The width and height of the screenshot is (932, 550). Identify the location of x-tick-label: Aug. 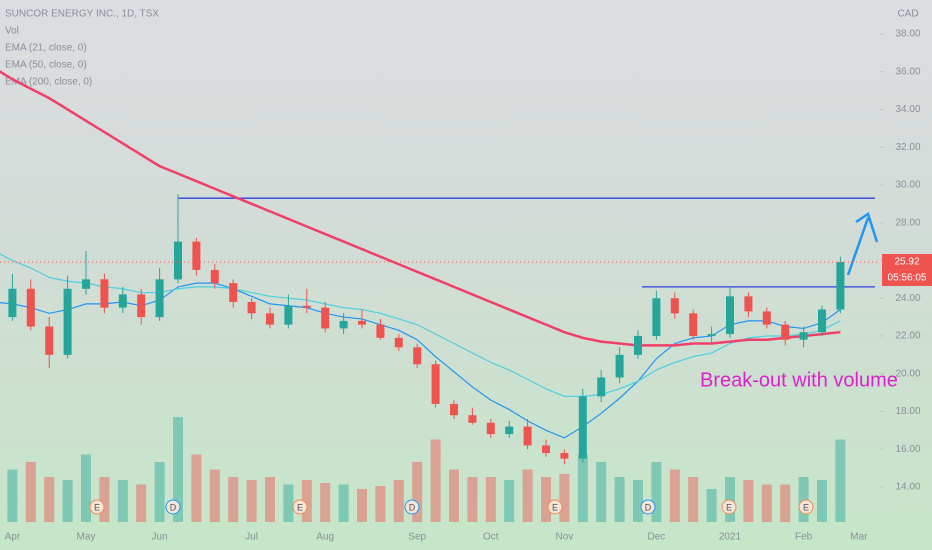
(325, 537).